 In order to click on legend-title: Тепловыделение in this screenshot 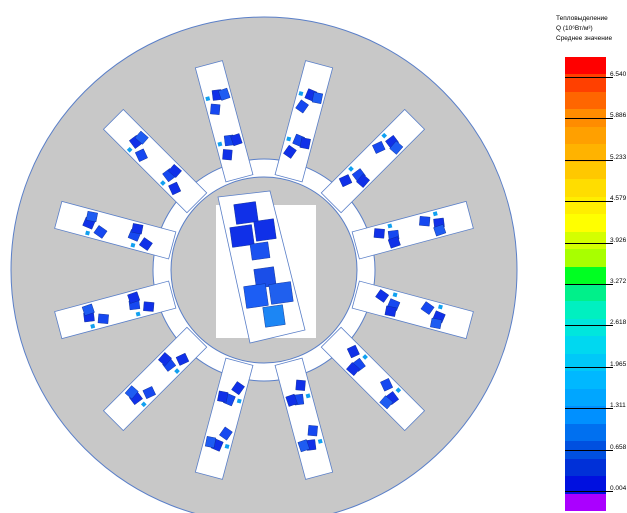, I will do `click(582, 18)`.